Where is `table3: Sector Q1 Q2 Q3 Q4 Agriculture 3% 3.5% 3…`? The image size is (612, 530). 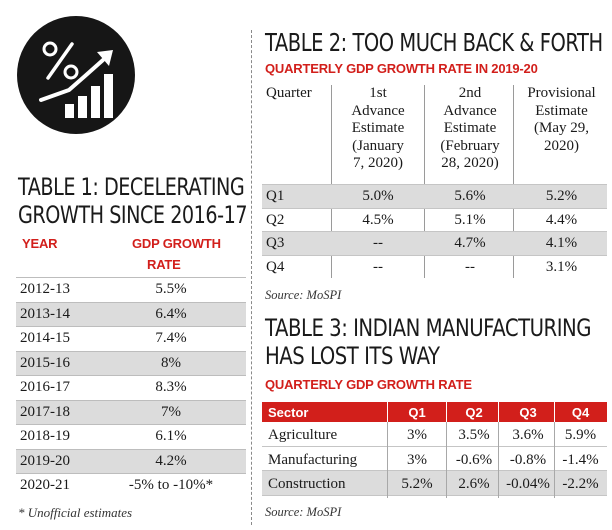 table3: Sector Q1 Q2 Q3 Q4 Agriculture 3% 3.5% 3… is located at coordinates (434, 449).